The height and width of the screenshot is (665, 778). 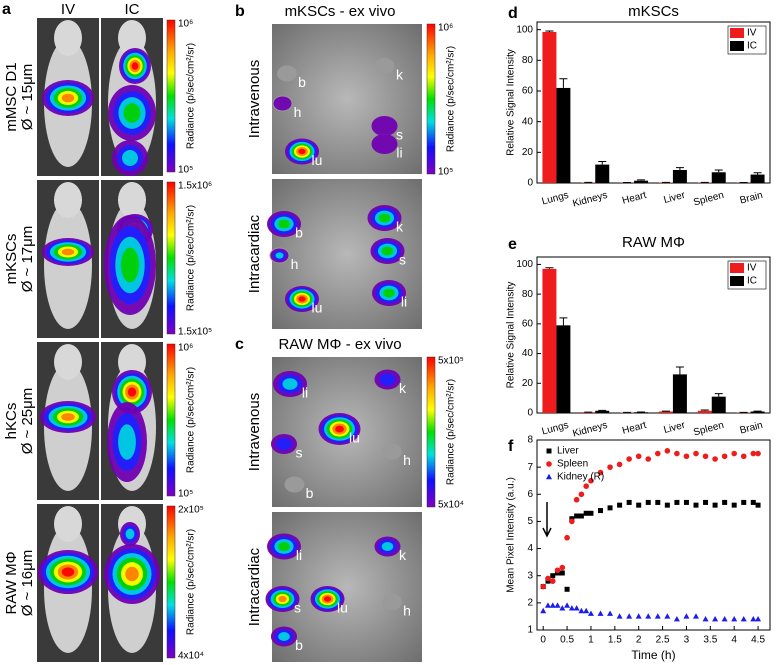 What do you see at coordinates (663, 640) in the screenshot?
I see `x-tick-label: 2.5` at bounding box center [663, 640].